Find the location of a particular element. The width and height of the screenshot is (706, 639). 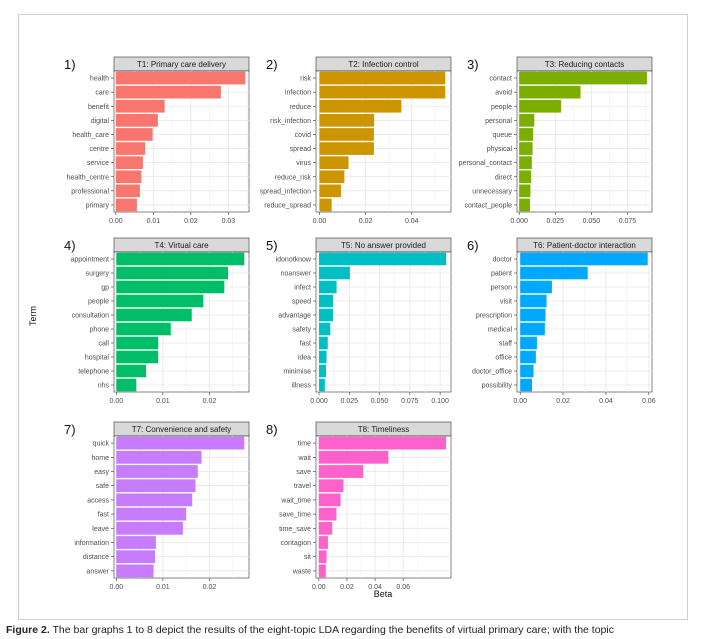

bar-travel is located at coordinates (331, 486).